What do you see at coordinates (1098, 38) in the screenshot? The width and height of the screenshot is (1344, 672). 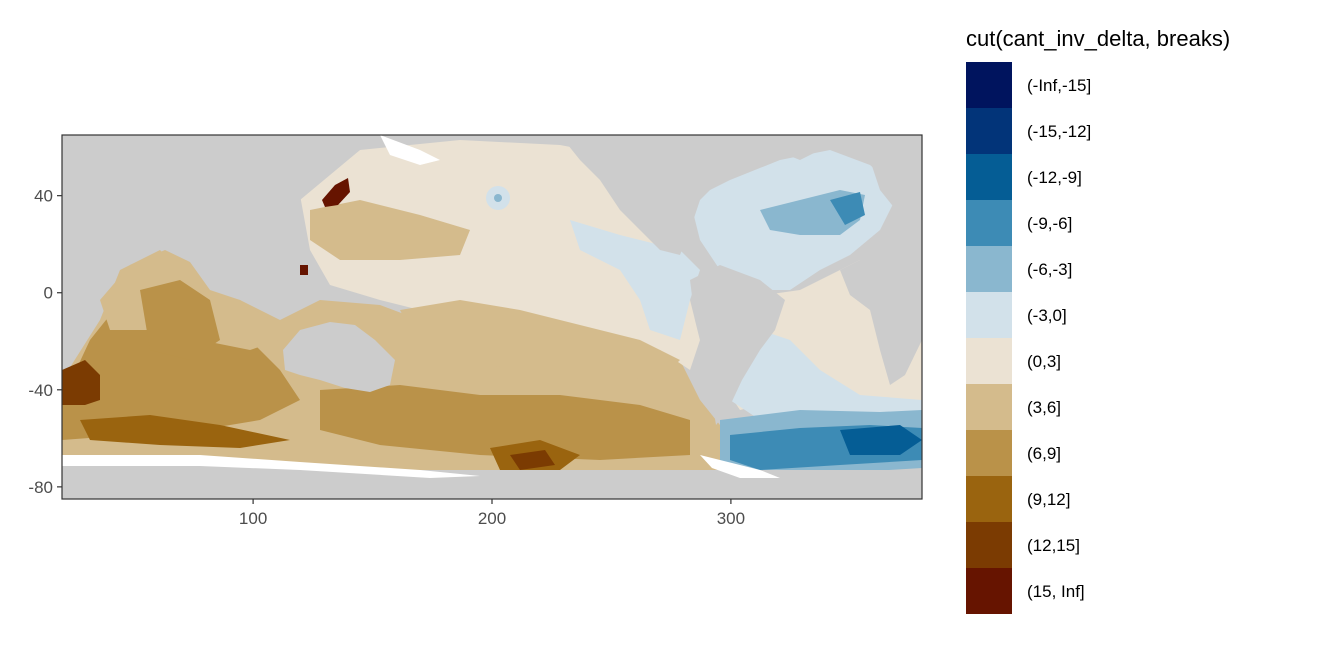 I see `legend-title: cut(cant_inv_delta, breaks)` at bounding box center [1098, 38].